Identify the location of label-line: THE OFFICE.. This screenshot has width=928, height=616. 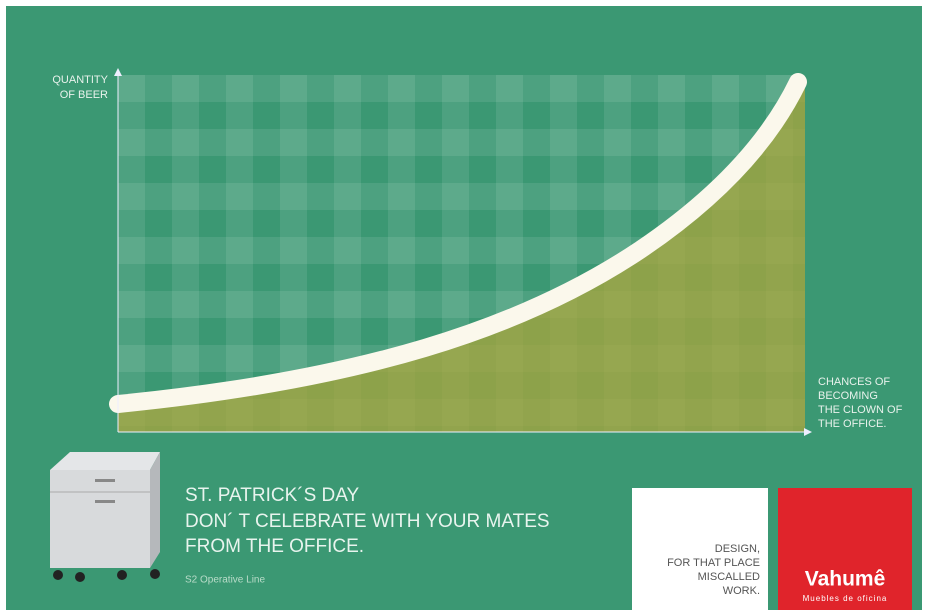
(852, 424).